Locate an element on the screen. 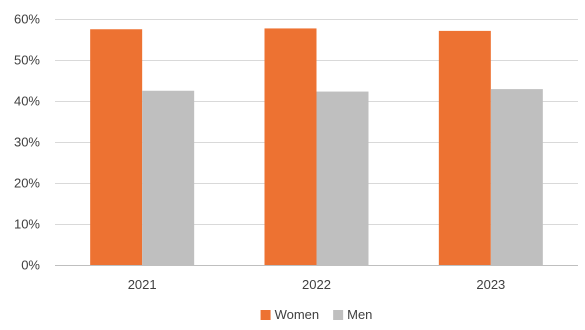 This screenshot has height=330, width=585. x-tick-label: 2022 is located at coordinates (316, 284).